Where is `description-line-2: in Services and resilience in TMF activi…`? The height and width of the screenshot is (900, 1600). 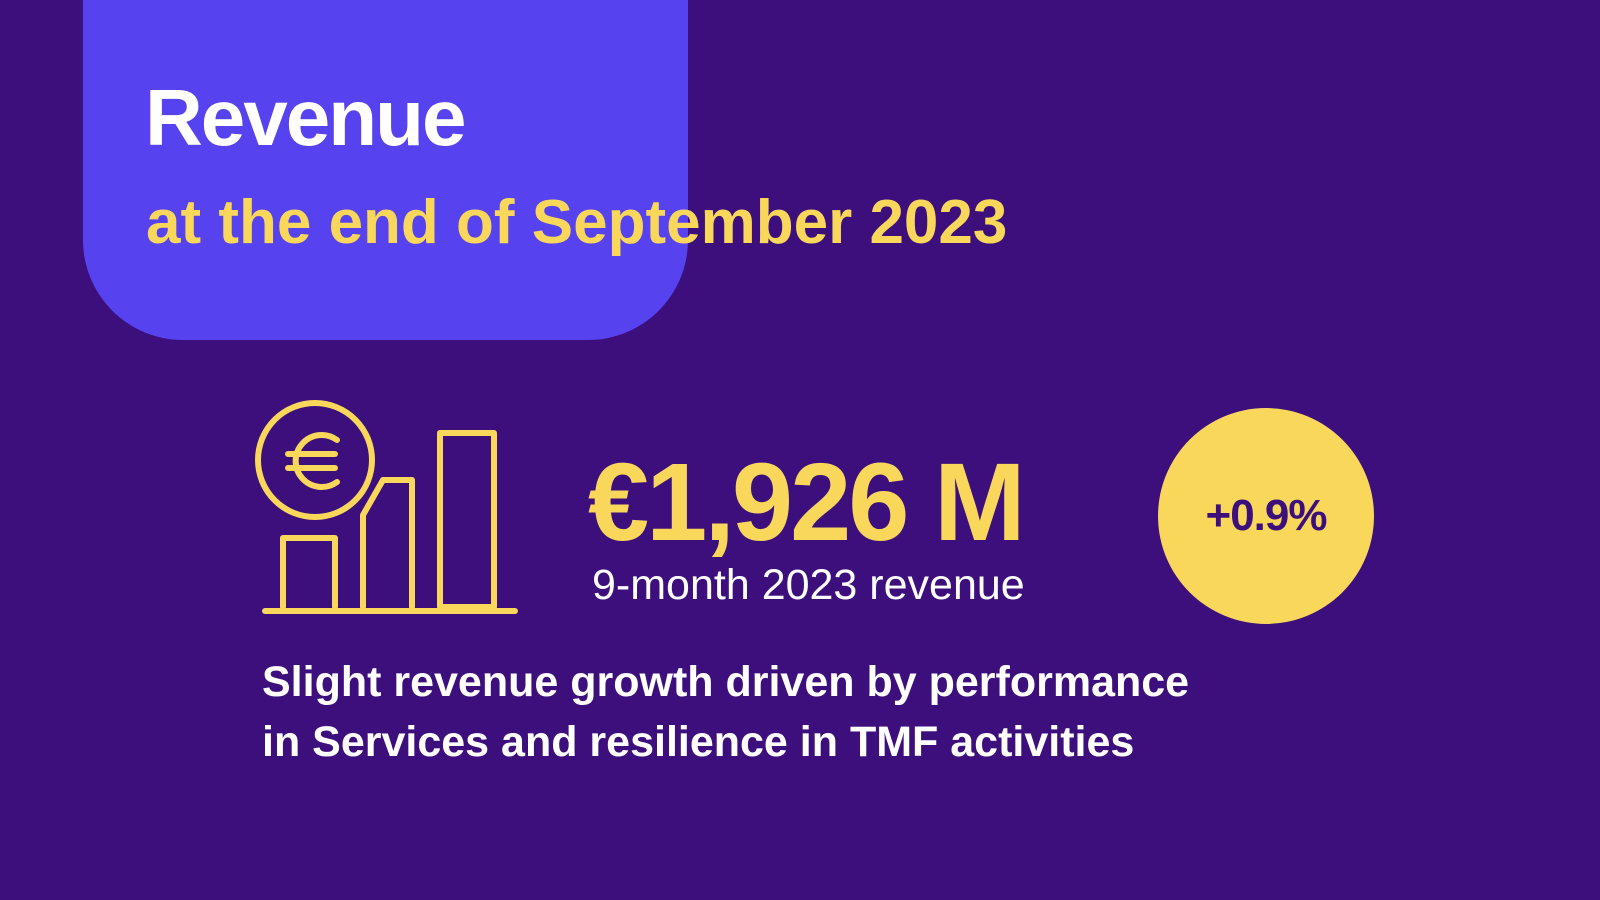
description-line-2: in Services and resilience in TMF activi… is located at coordinates (698, 742).